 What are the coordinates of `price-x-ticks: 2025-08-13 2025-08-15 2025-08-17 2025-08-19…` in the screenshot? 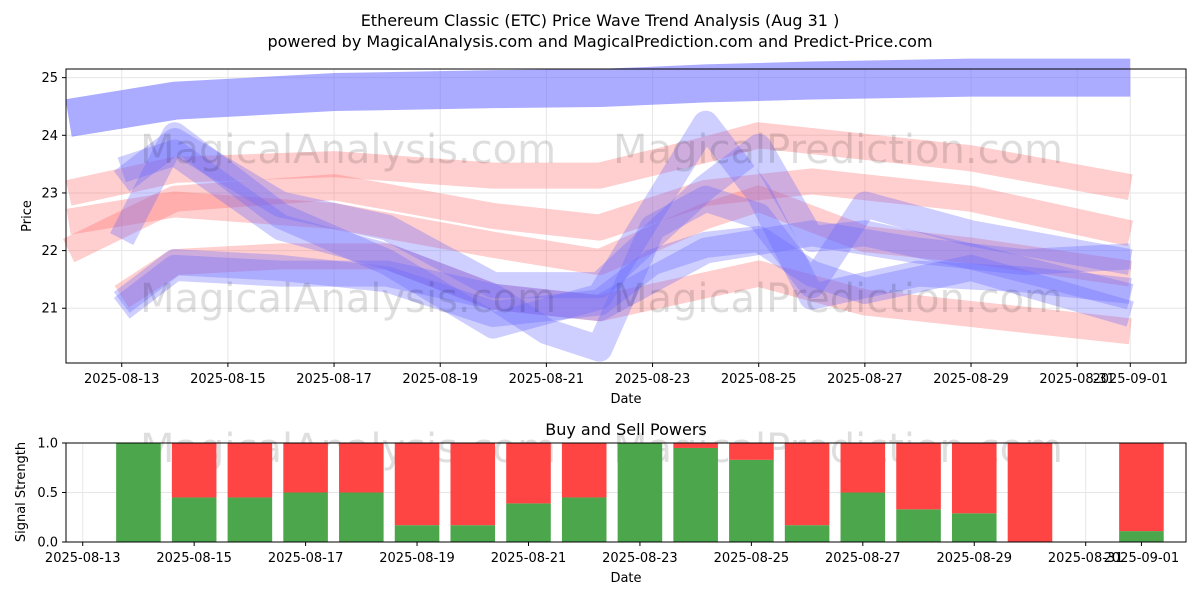 It's located at (626, 375).